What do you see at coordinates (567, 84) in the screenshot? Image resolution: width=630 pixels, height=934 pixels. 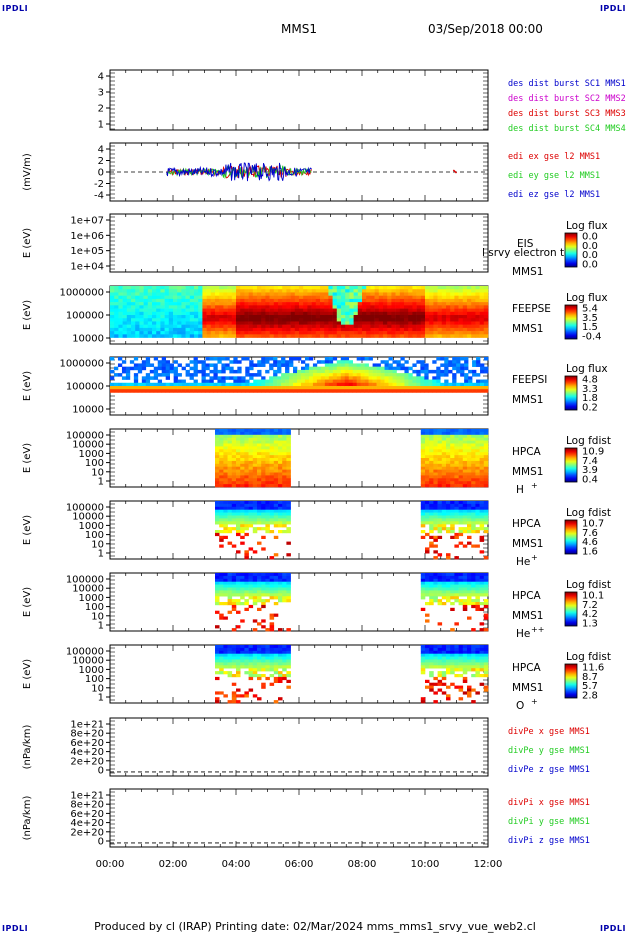 I see `legend-entry: des dist burst SC1 MMS1` at bounding box center [567, 84].